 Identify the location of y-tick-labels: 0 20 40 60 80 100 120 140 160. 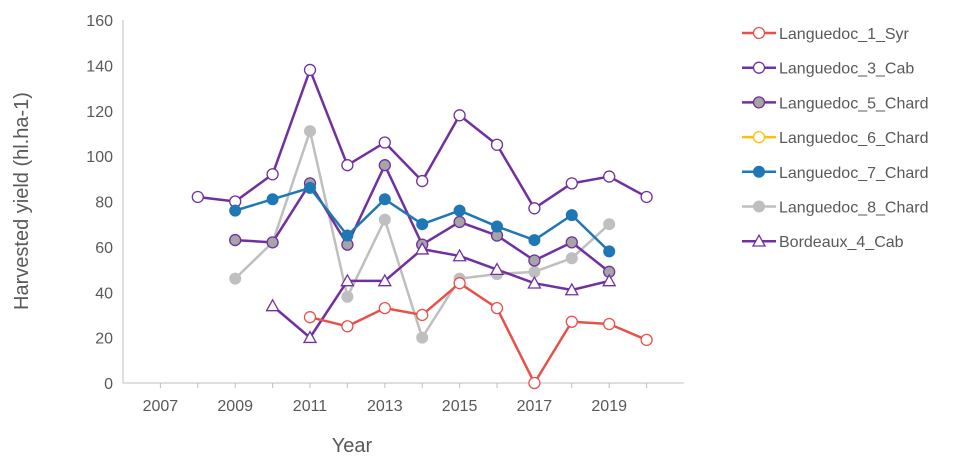
(99, 203).